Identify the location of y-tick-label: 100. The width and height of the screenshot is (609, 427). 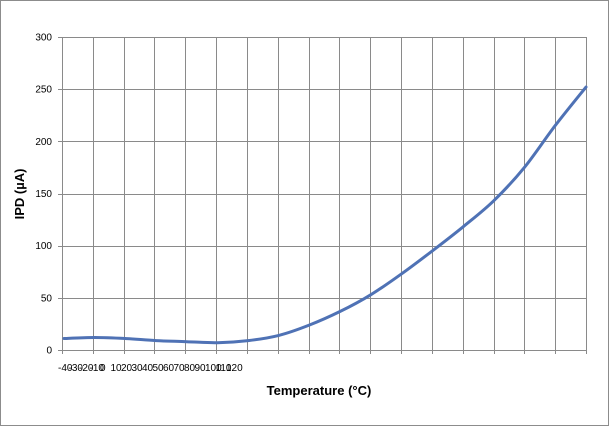
(43, 246).